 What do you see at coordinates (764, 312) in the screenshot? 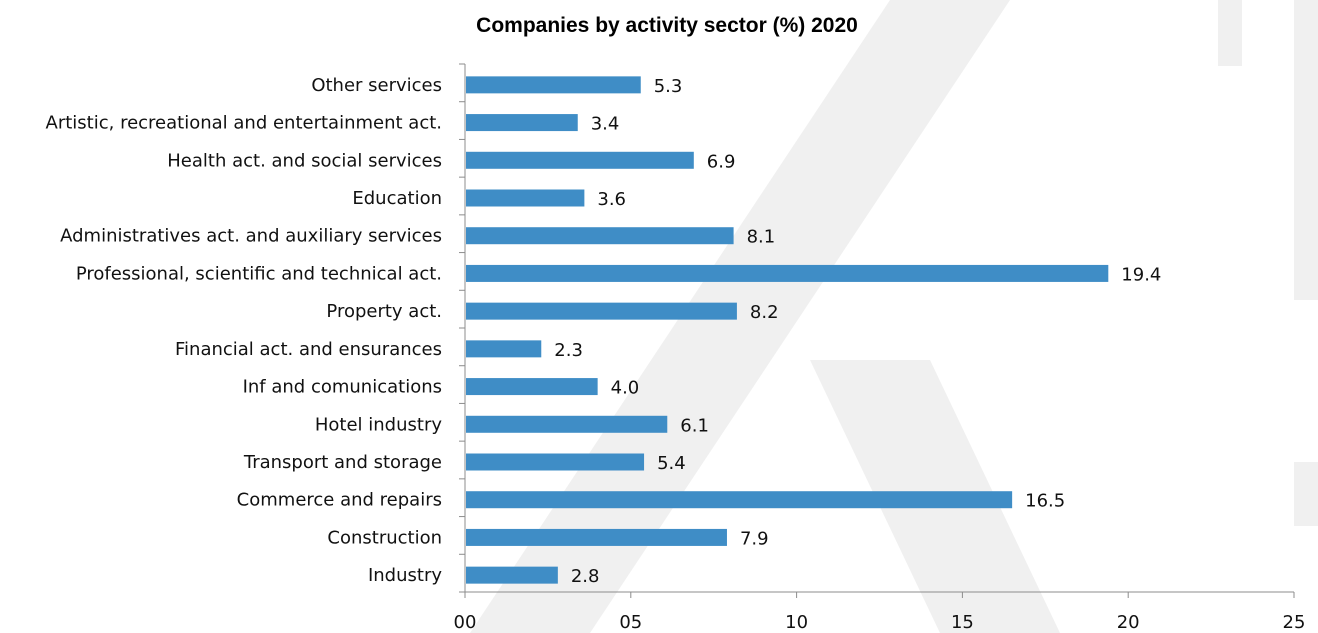
I see `value-label: 8.2` at bounding box center [764, 312].